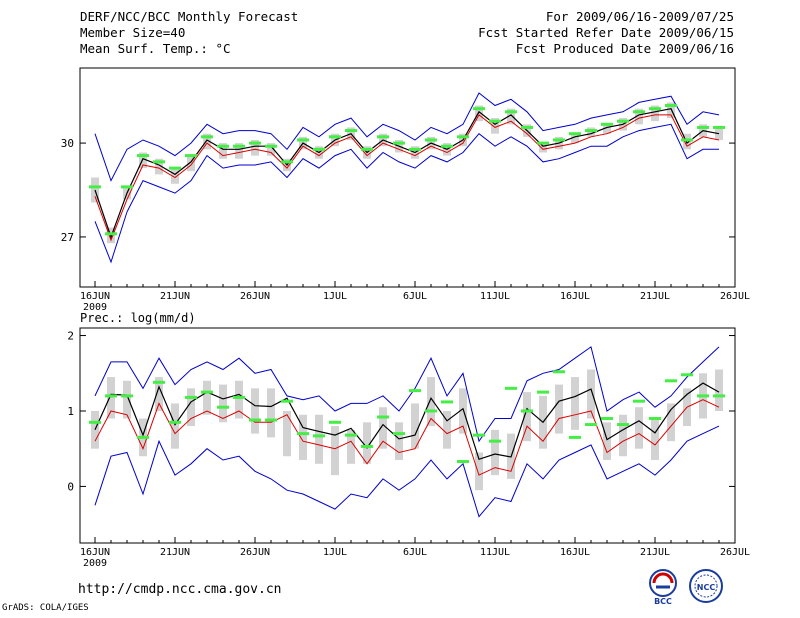 This screenshot has height=618, width=800. Describe the element at coordinates (663, 587) in the screenshot. I see `bcc-logo: BCC` at that location.